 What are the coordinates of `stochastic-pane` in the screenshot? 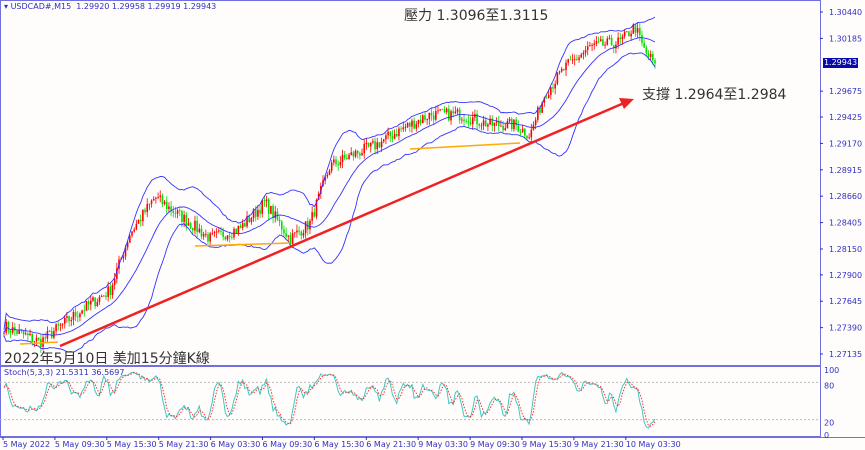 It's located at (410, 401).